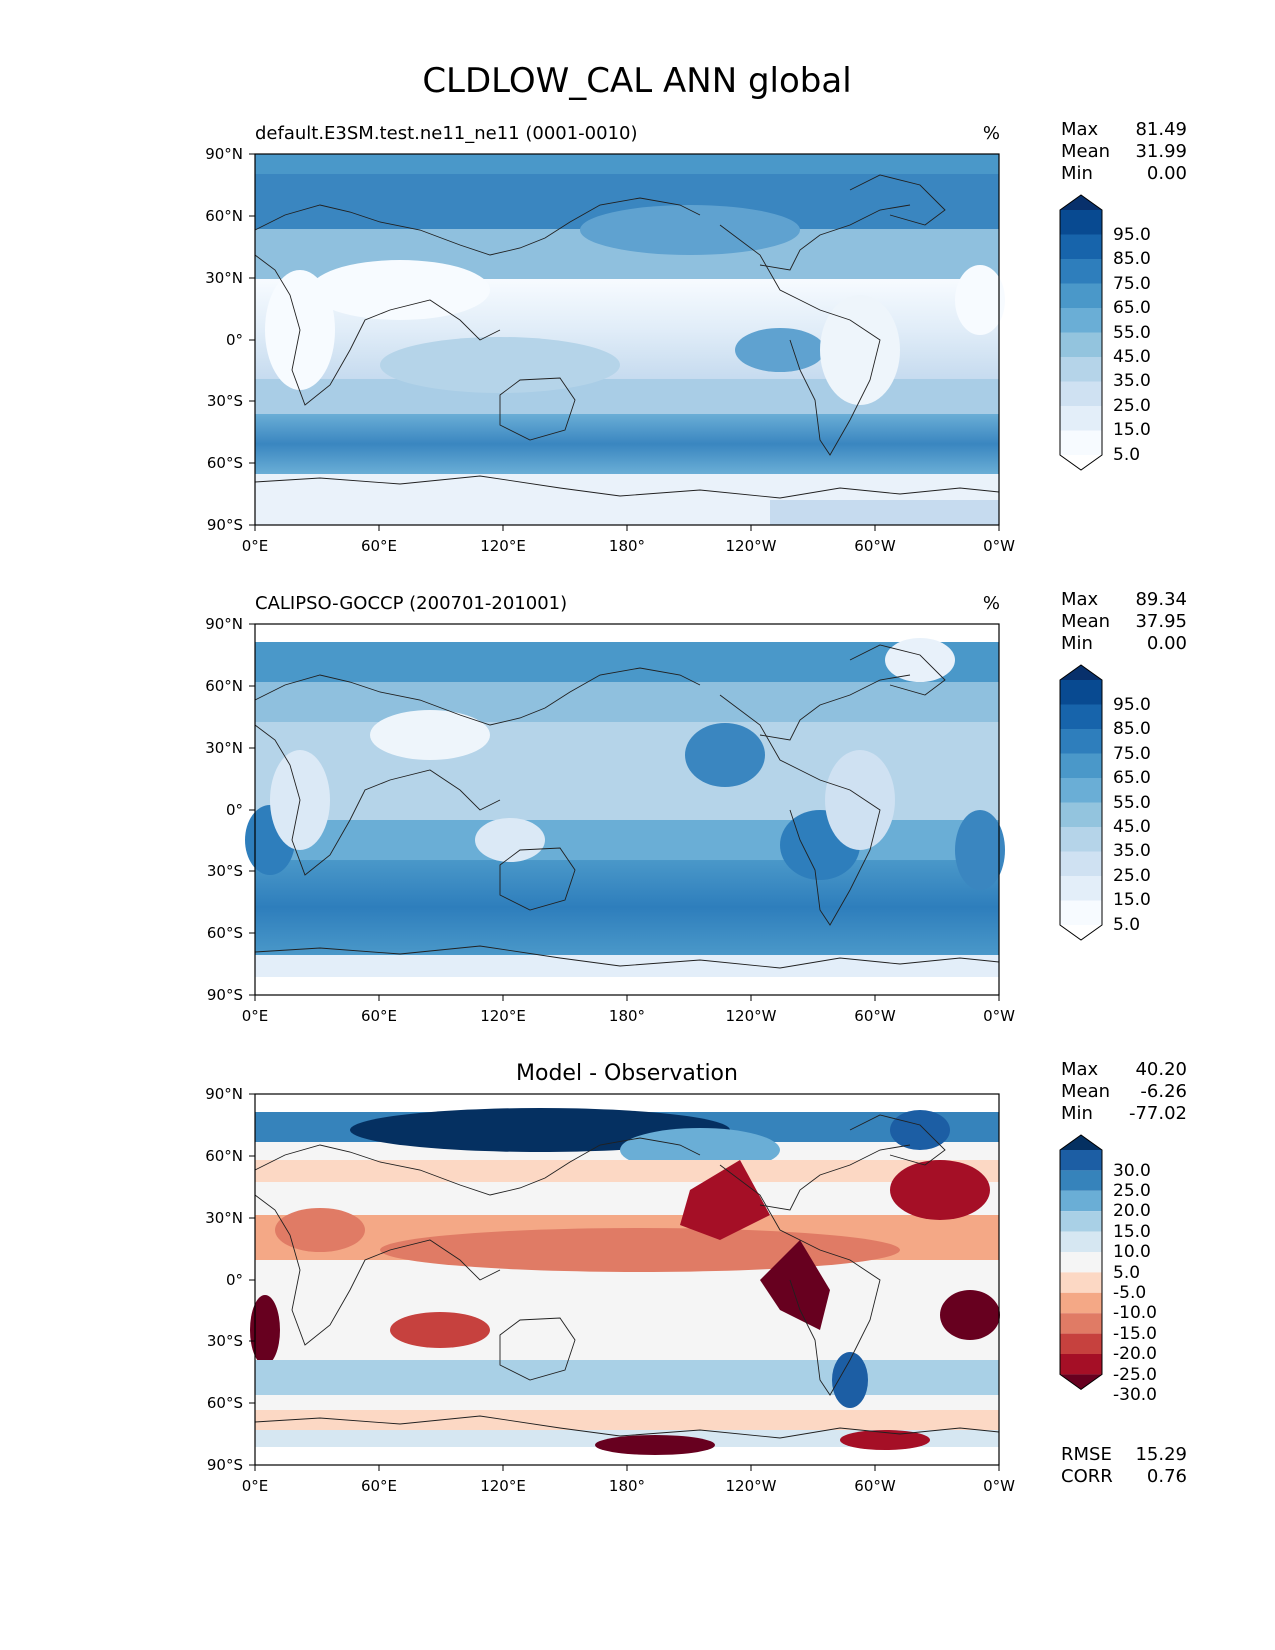 This screenshot has height=1650, width=1275. I want to click on colorbar-label: 35.0, so click(1132, 381).